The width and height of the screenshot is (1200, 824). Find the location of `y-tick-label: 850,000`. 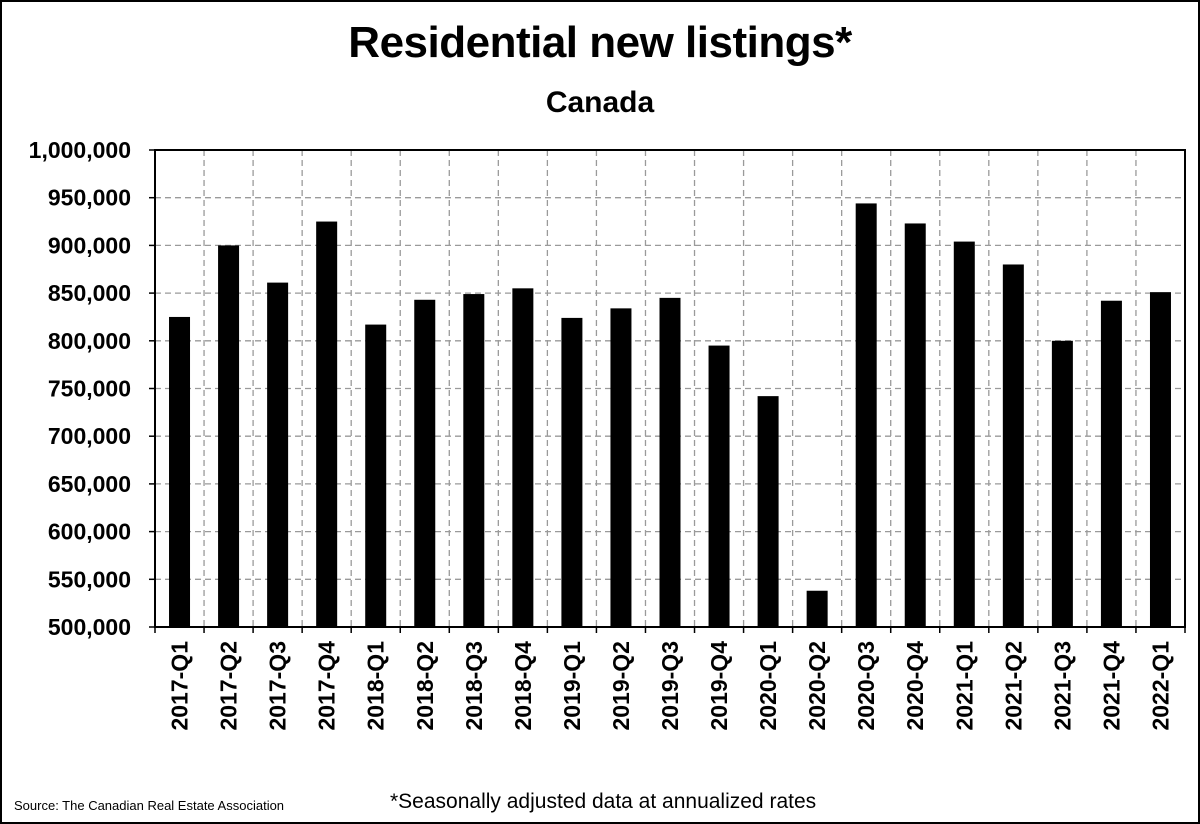

y-tick-label: 850,000 is located at coordinates (89, 293).